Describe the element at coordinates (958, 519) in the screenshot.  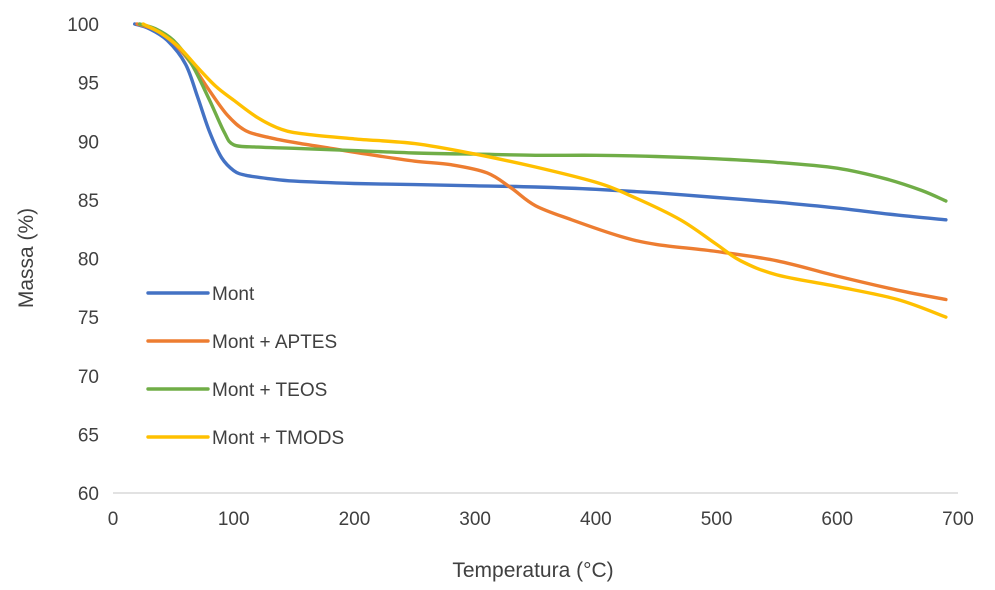
I see `x-tick-label: 700` at that location.